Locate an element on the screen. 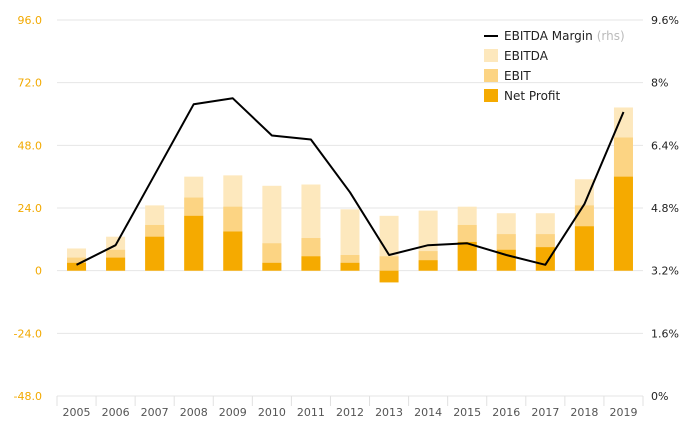  x-tick-label-2017: 2017 is located at coordinates (545, 412).